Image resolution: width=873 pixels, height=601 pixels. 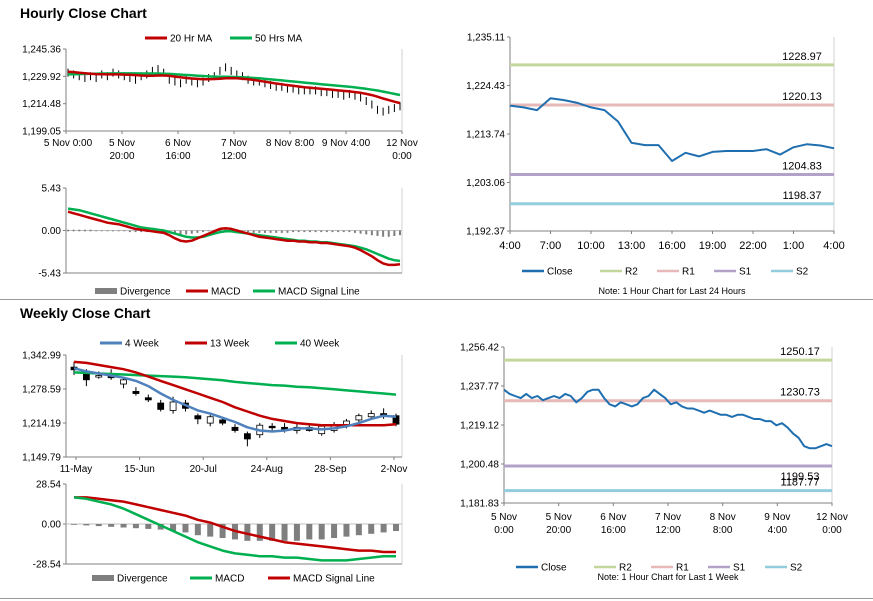 What do you see at coordinates (777, 517) in the screenshot?
I see `x-tick-label: 9 Nov` at bounding box center [777, 517].